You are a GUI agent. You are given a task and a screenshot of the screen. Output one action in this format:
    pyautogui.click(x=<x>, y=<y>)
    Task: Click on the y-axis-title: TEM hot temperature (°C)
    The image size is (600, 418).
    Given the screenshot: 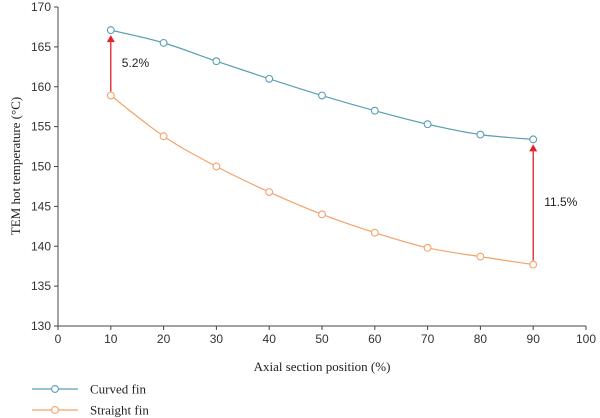 What is the action you would take?
    pyautogui.click(x=15, y=166)
    